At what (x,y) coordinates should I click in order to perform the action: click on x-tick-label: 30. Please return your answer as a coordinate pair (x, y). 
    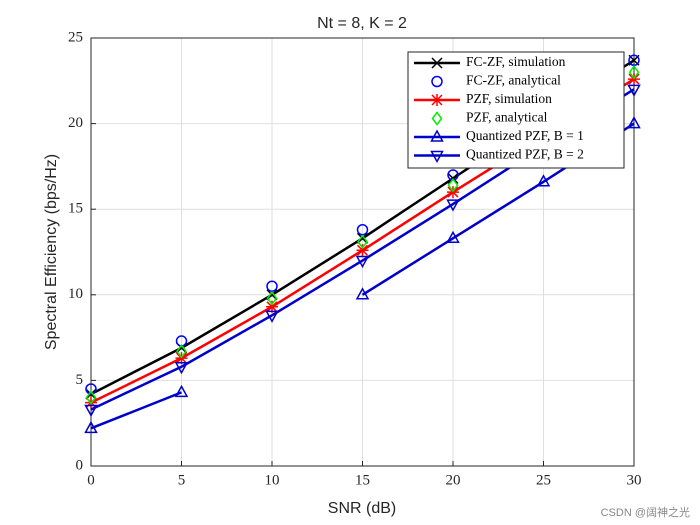
    Looking at the image, I should click on (634, 480).